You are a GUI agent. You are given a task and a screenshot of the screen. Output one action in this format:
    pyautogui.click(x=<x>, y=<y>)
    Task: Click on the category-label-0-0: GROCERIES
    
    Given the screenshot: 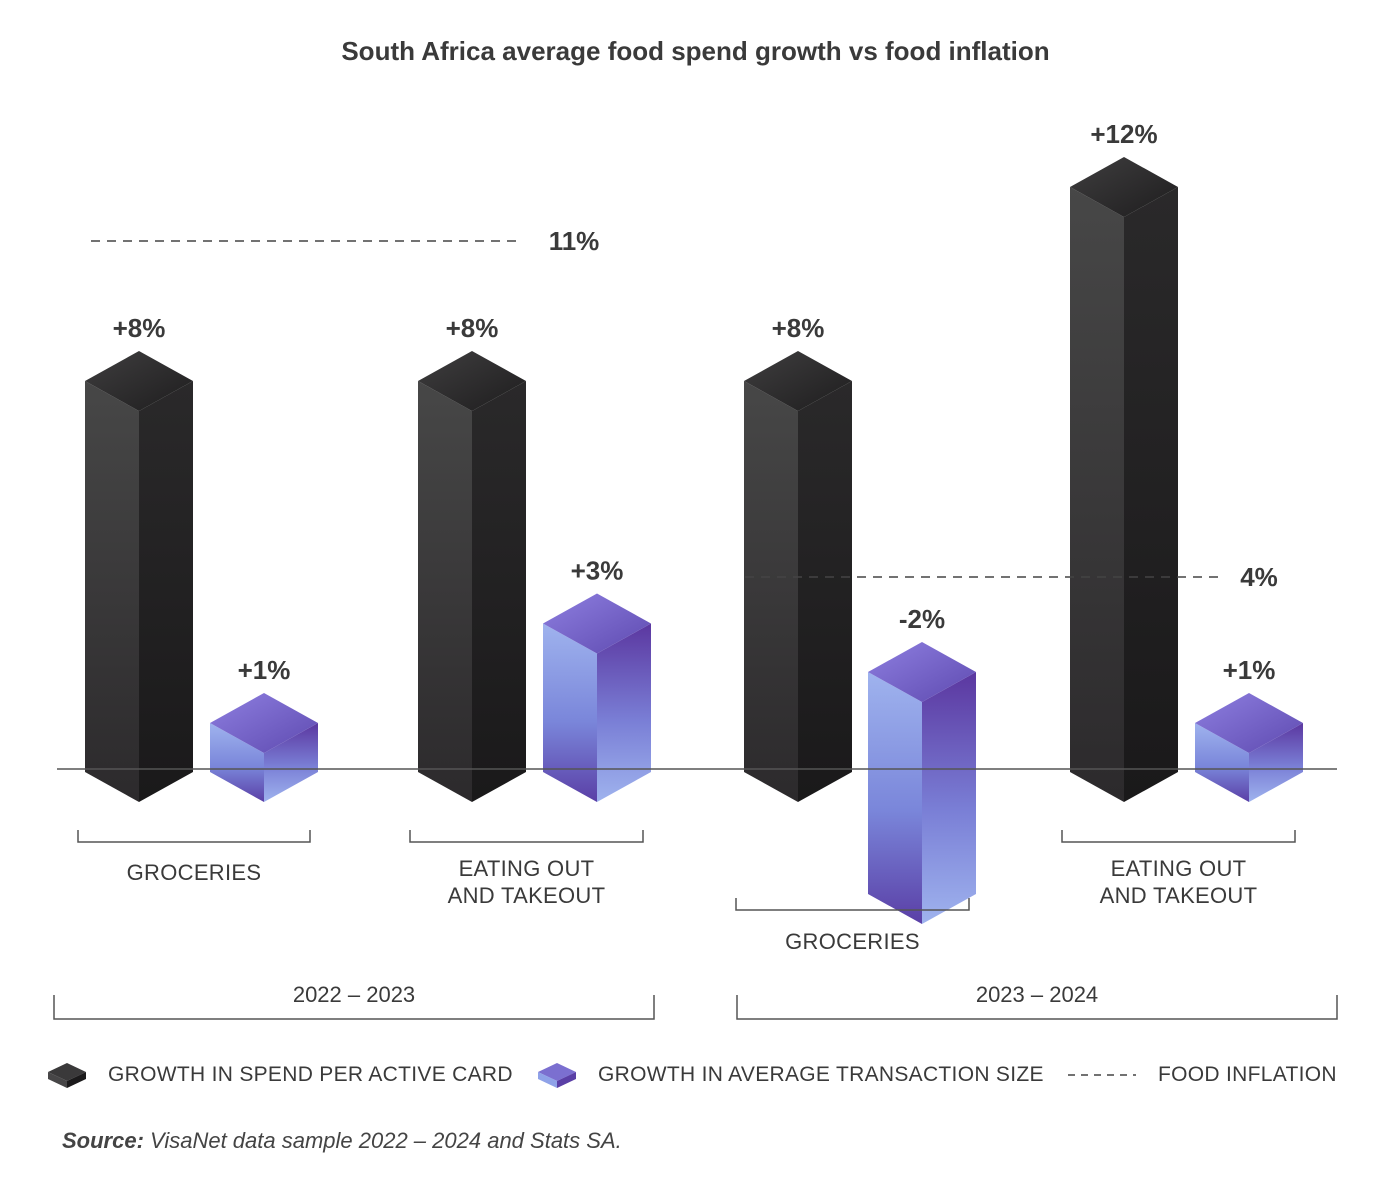 What is the action you would take?
    pyautogui.click(x=194, y=872)
    